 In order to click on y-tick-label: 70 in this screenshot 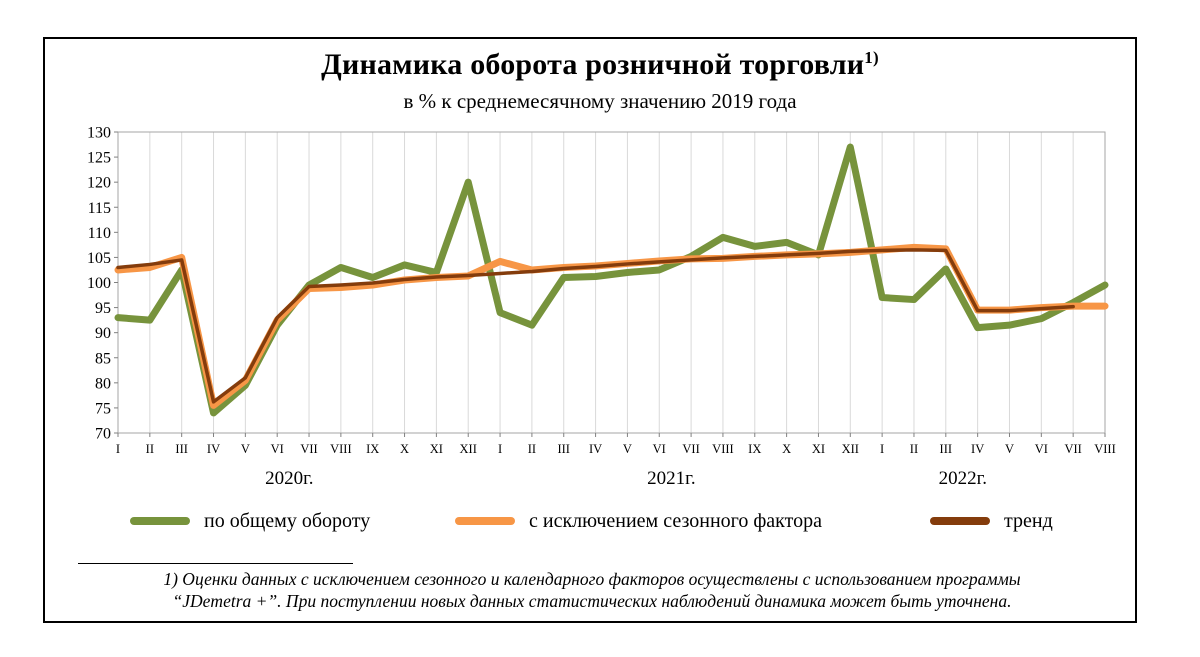, I will do `click(103, 434)`.